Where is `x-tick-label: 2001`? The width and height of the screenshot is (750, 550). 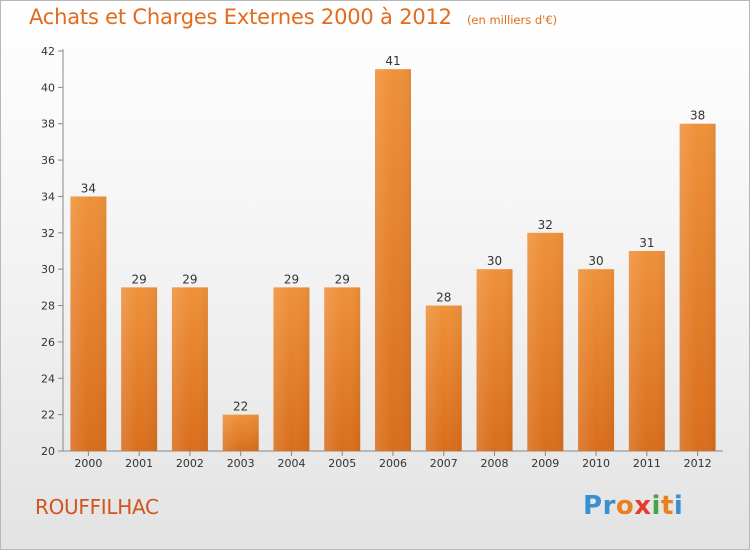 x-tick-label: 2001 is located at coordinates (139, 463).